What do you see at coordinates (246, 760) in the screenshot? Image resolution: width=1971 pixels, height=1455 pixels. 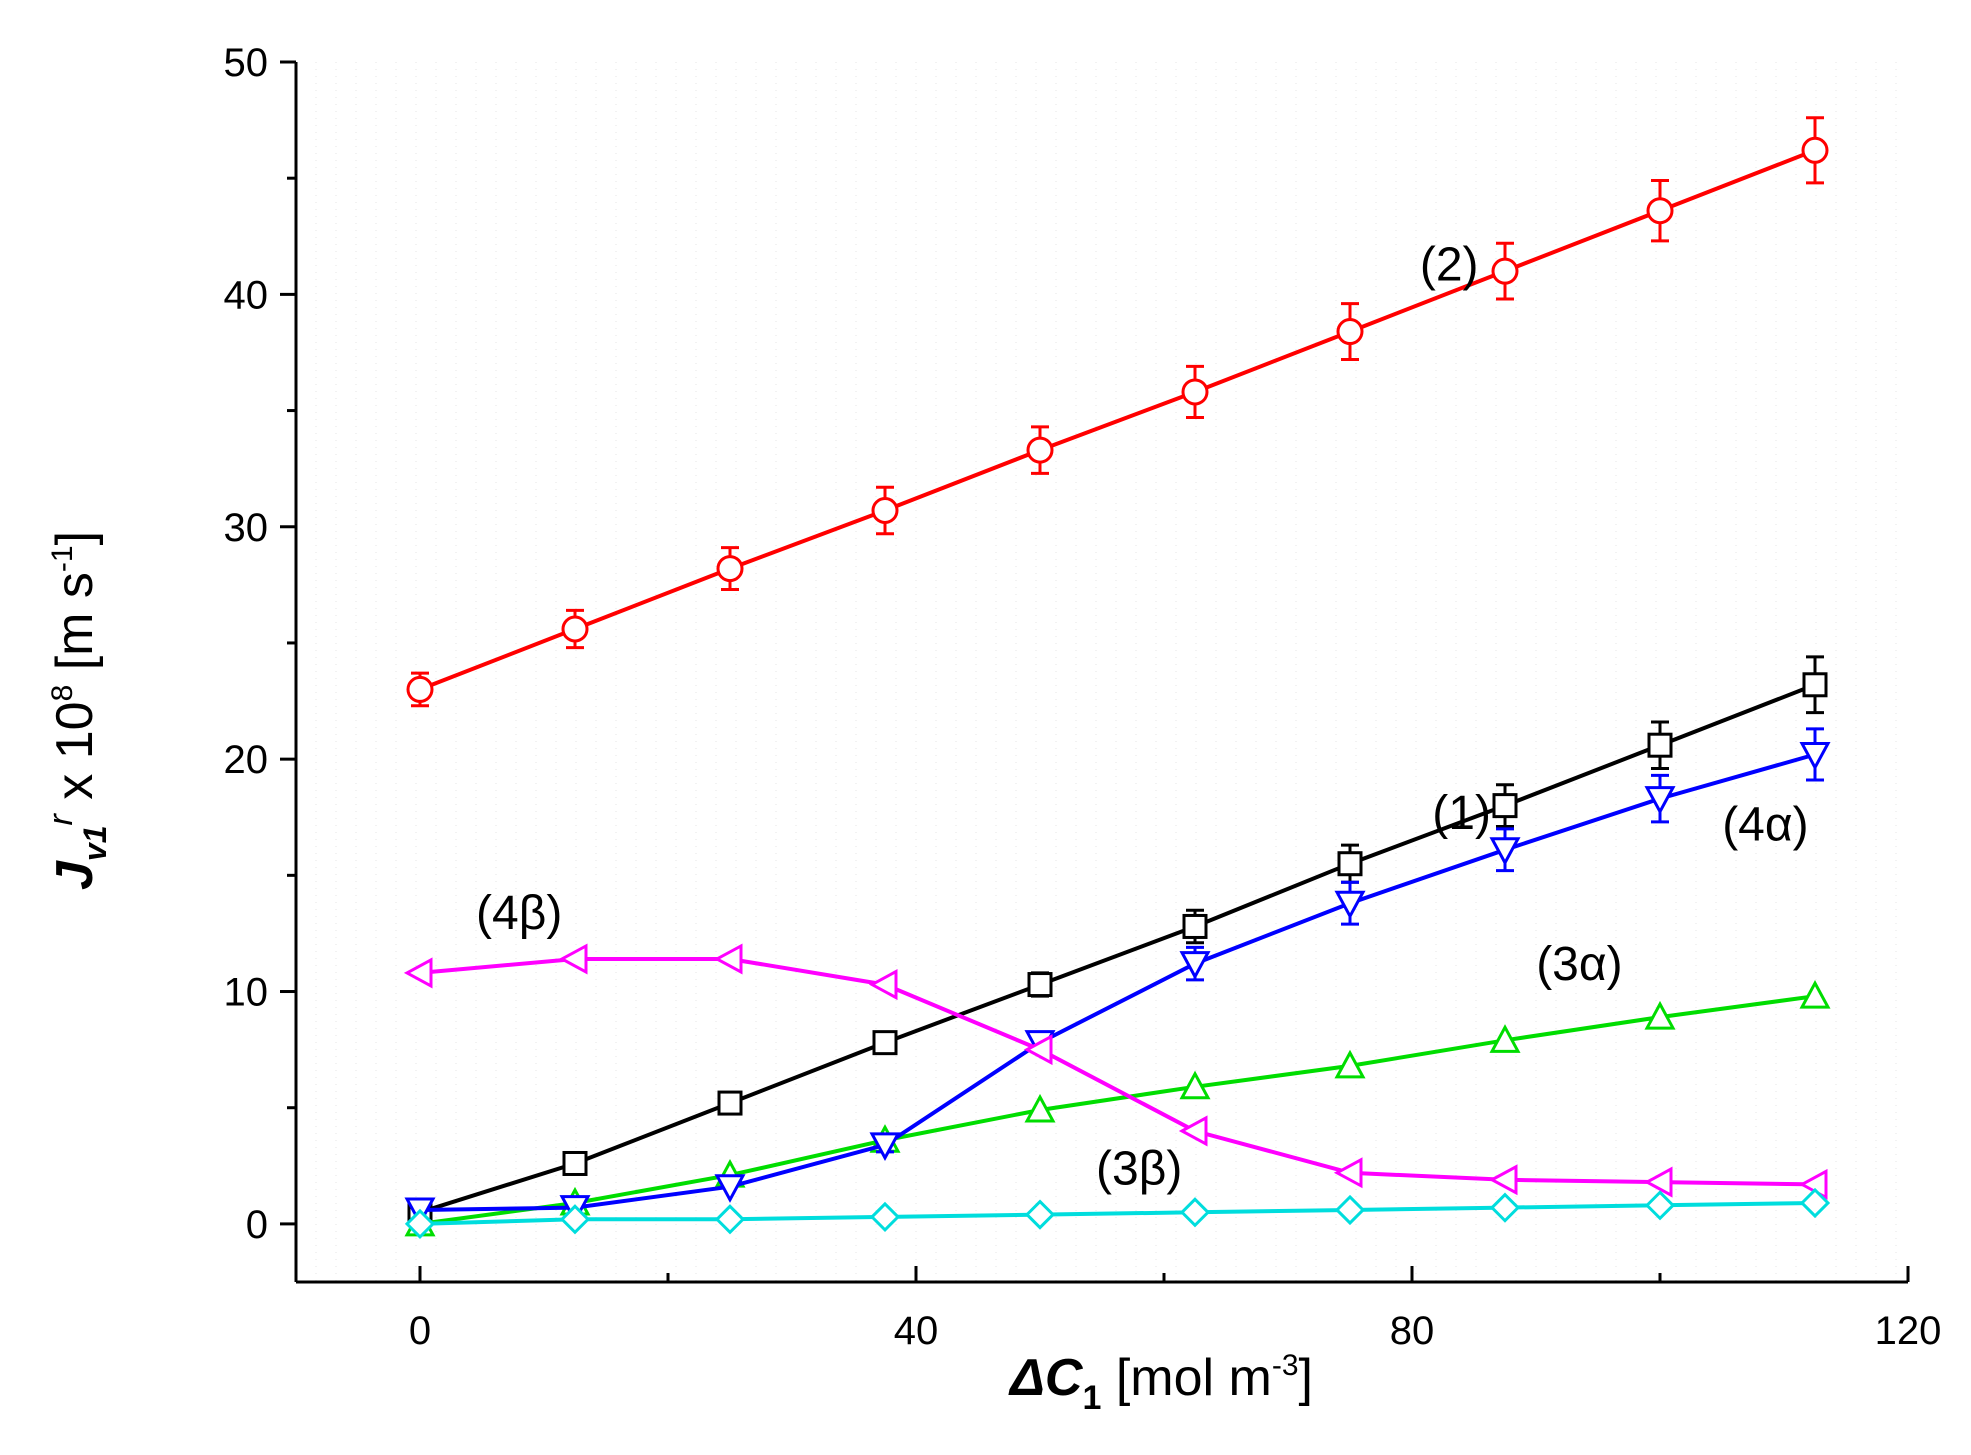 I see `y-tick-label: 20` at bounding box center [246, 760].